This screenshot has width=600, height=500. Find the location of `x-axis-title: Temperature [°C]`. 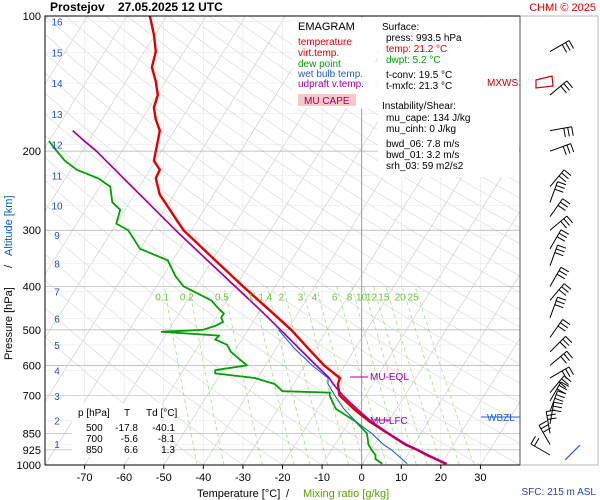

x-axis-title: Temperature [°C] is located at coordinates (238, 494).